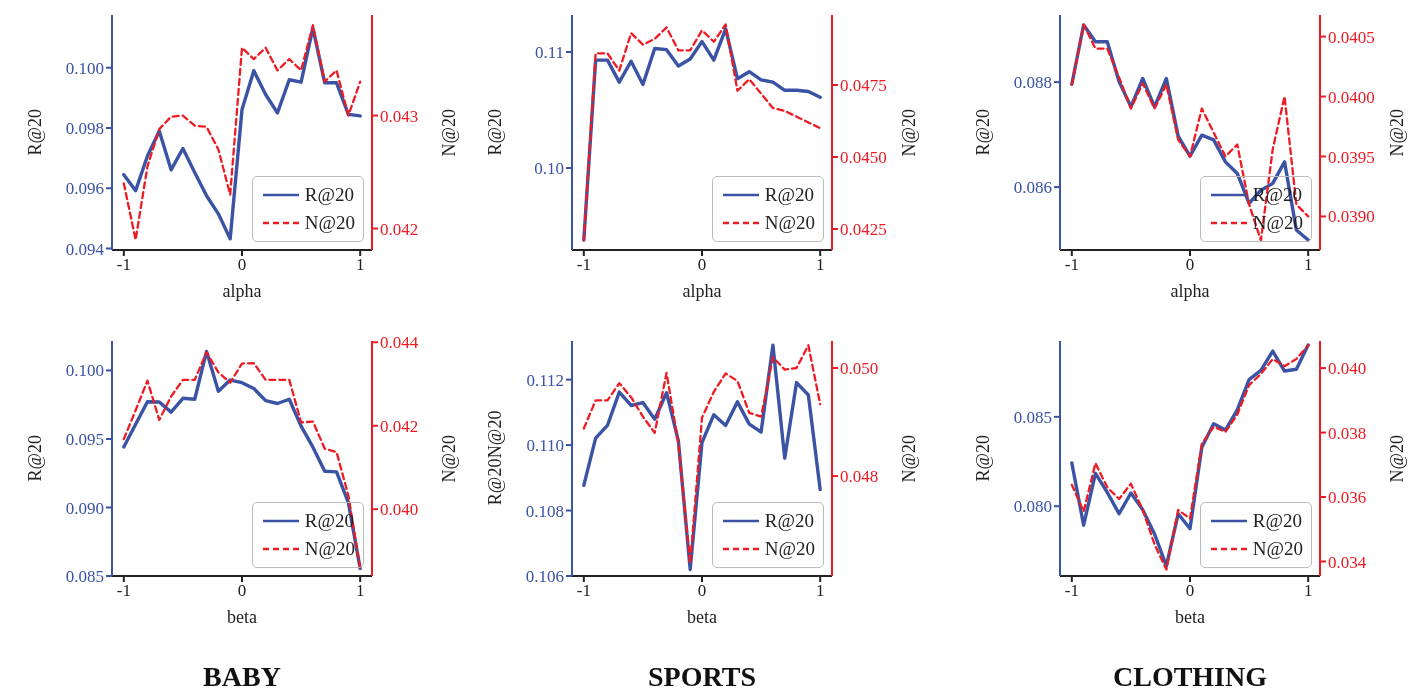 The width and height of the screenshot is (1424, 696). I want to click on y-tick-label: 0.090, so click(84, 508).